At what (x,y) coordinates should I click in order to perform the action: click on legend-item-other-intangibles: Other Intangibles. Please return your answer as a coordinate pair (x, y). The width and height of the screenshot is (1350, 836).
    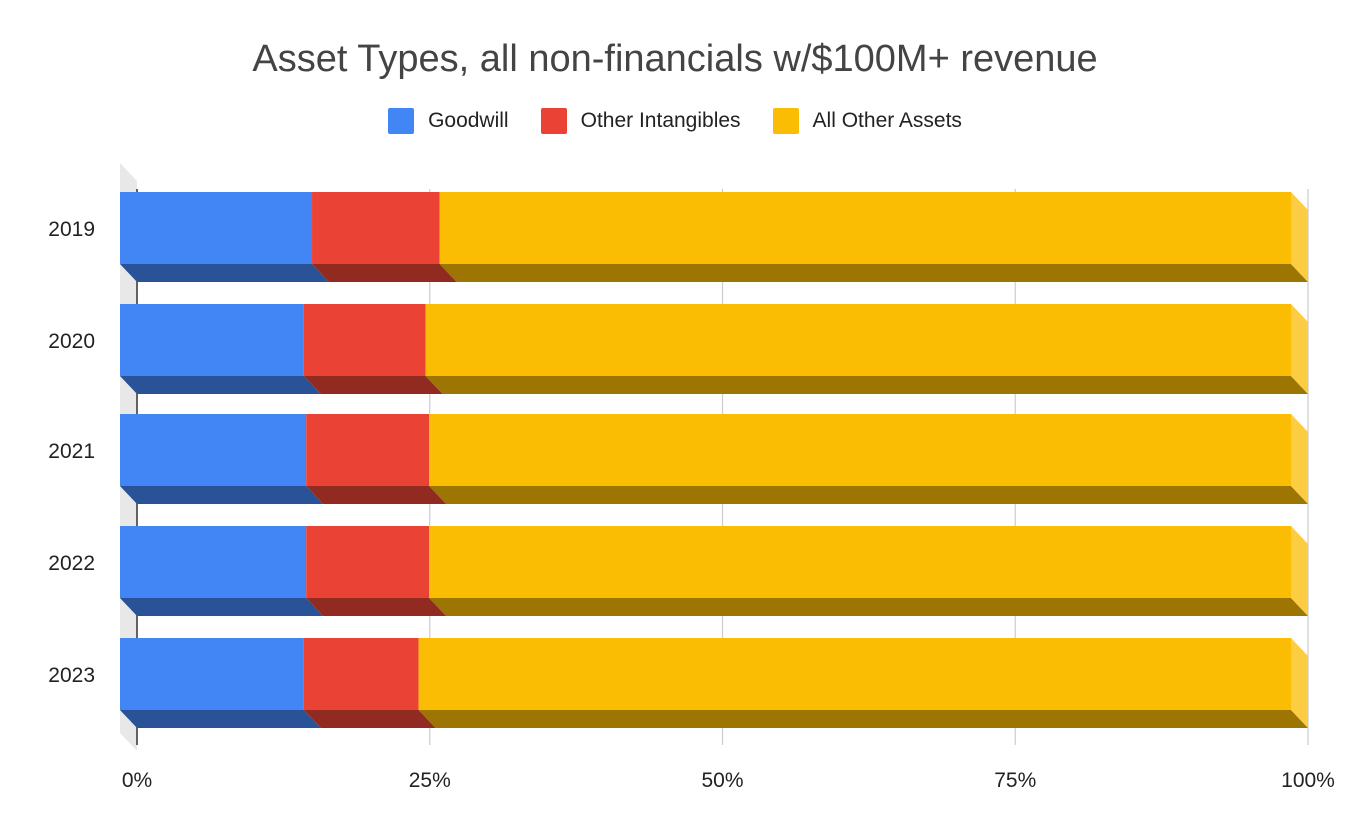
    Looking at the image, I should click on (640, 121).